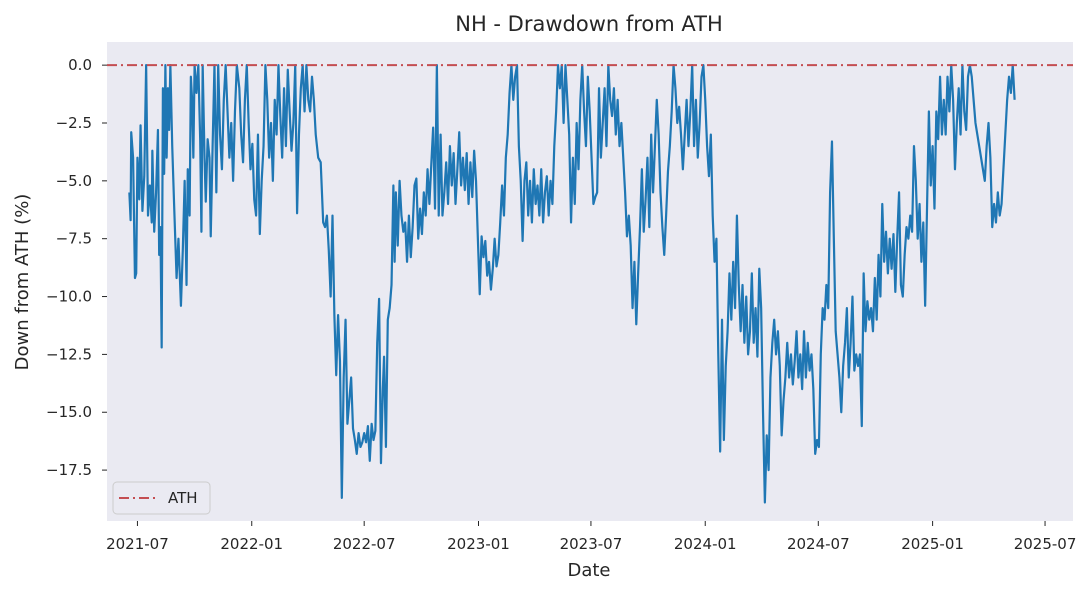 This screenshot has width=1085, height=592. What do you see at coordinates (22, 282) in the screenshot?
I see `y-axis-label: Down from ATH (%)` at bounding box center [22, 282].